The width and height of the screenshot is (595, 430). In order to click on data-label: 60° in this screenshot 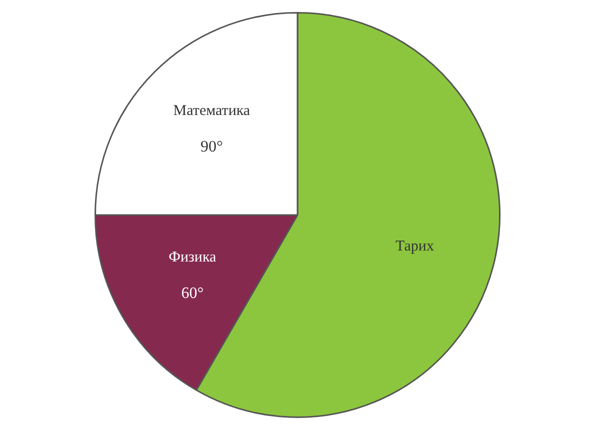, I will do `click(192, 293)`.